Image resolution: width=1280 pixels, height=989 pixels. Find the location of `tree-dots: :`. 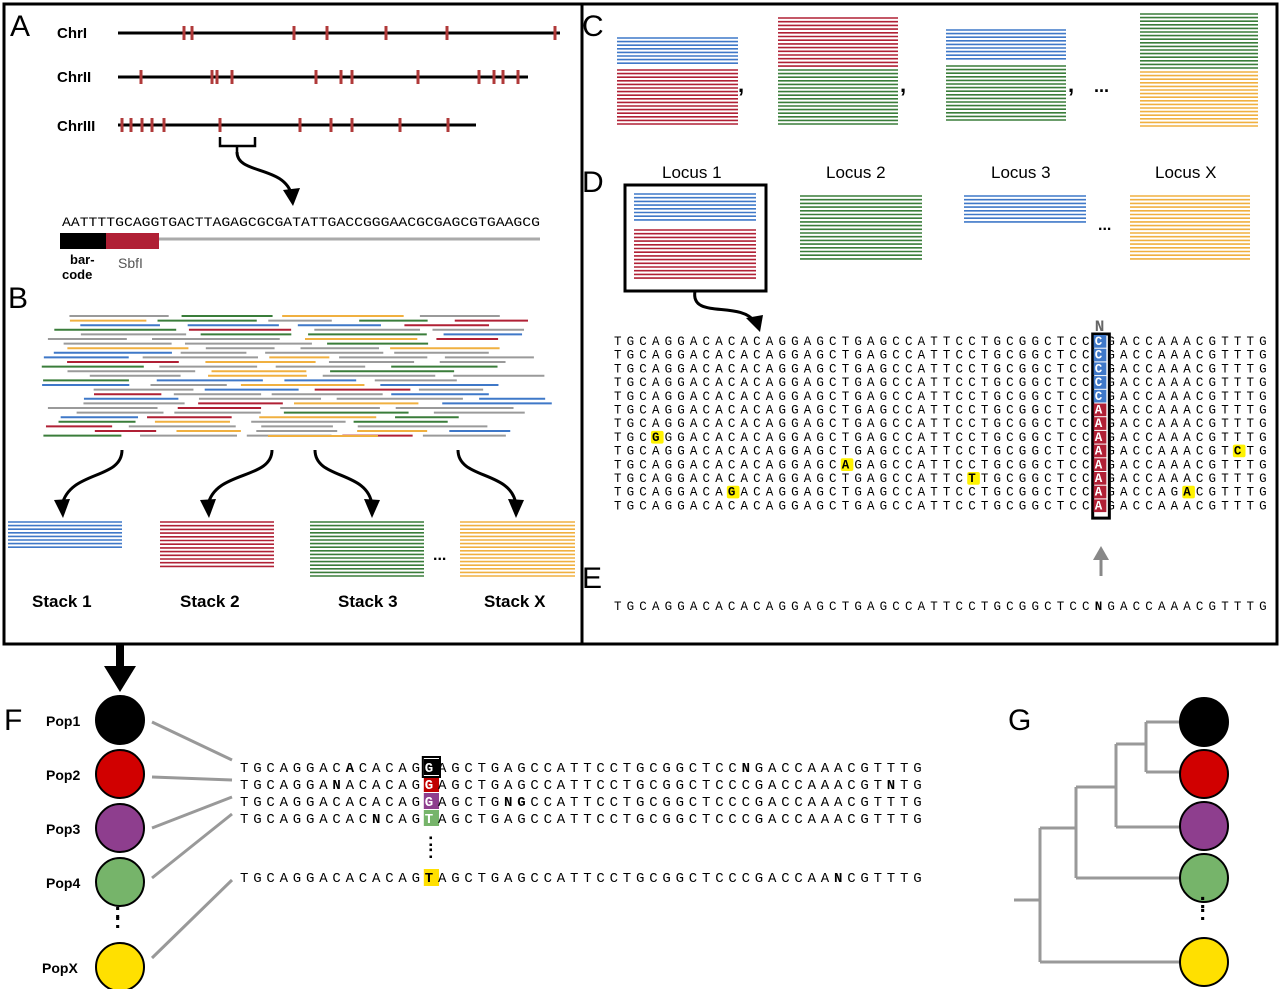

tree-dots: : is located at coordinates (1202, 900).